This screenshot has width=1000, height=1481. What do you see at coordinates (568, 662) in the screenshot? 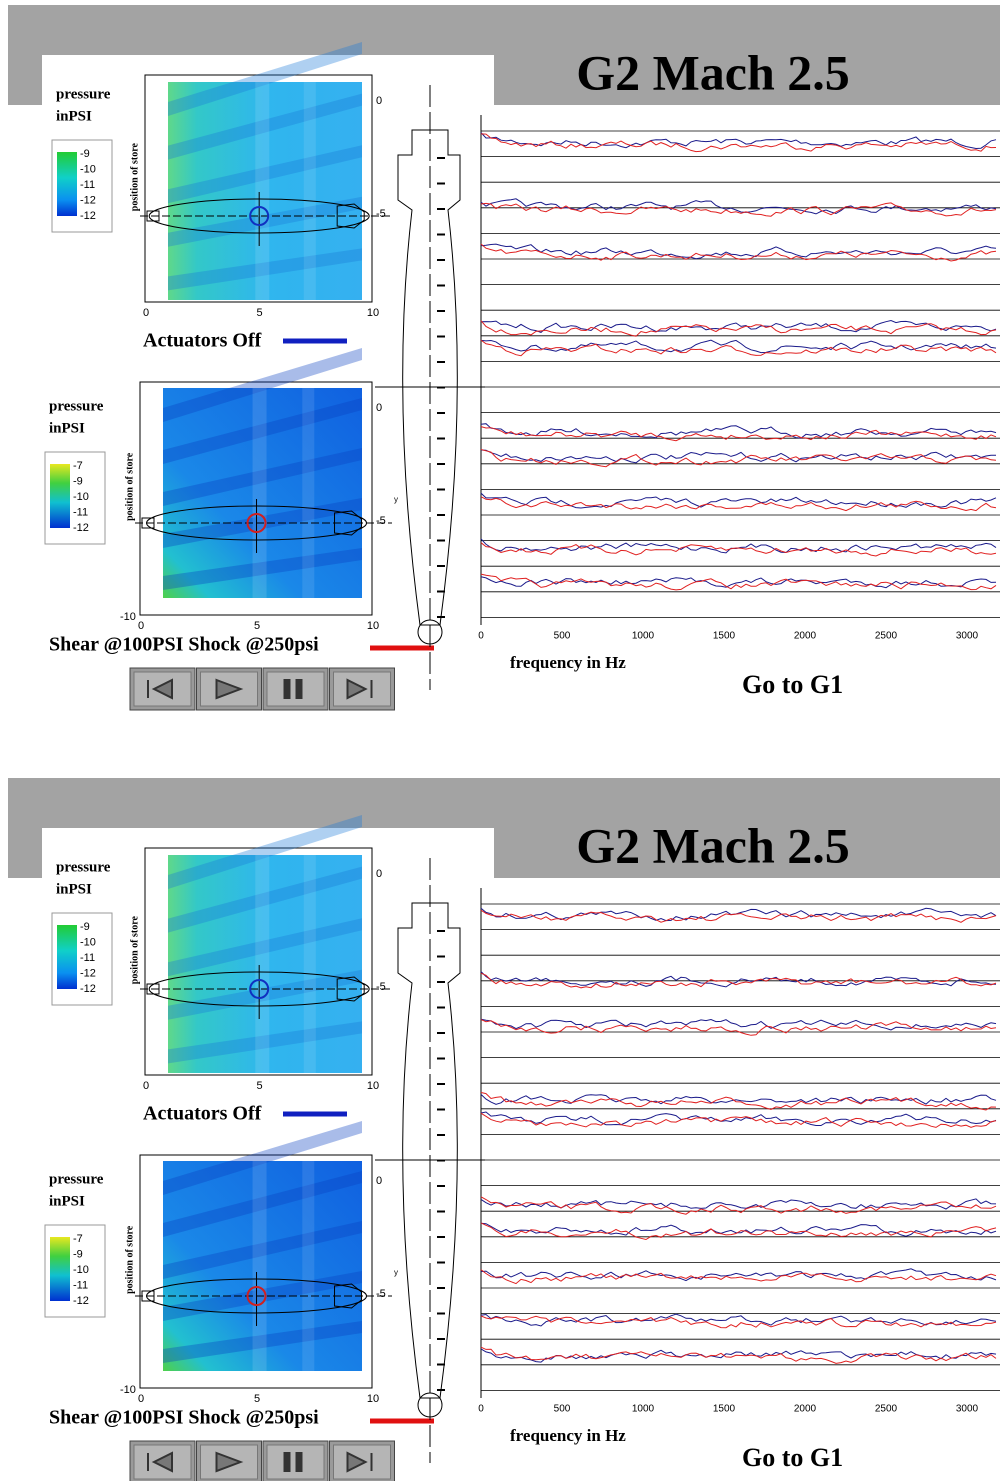
I see `x-axis-label: frequency in Hz` at bounding box center [568, 662].